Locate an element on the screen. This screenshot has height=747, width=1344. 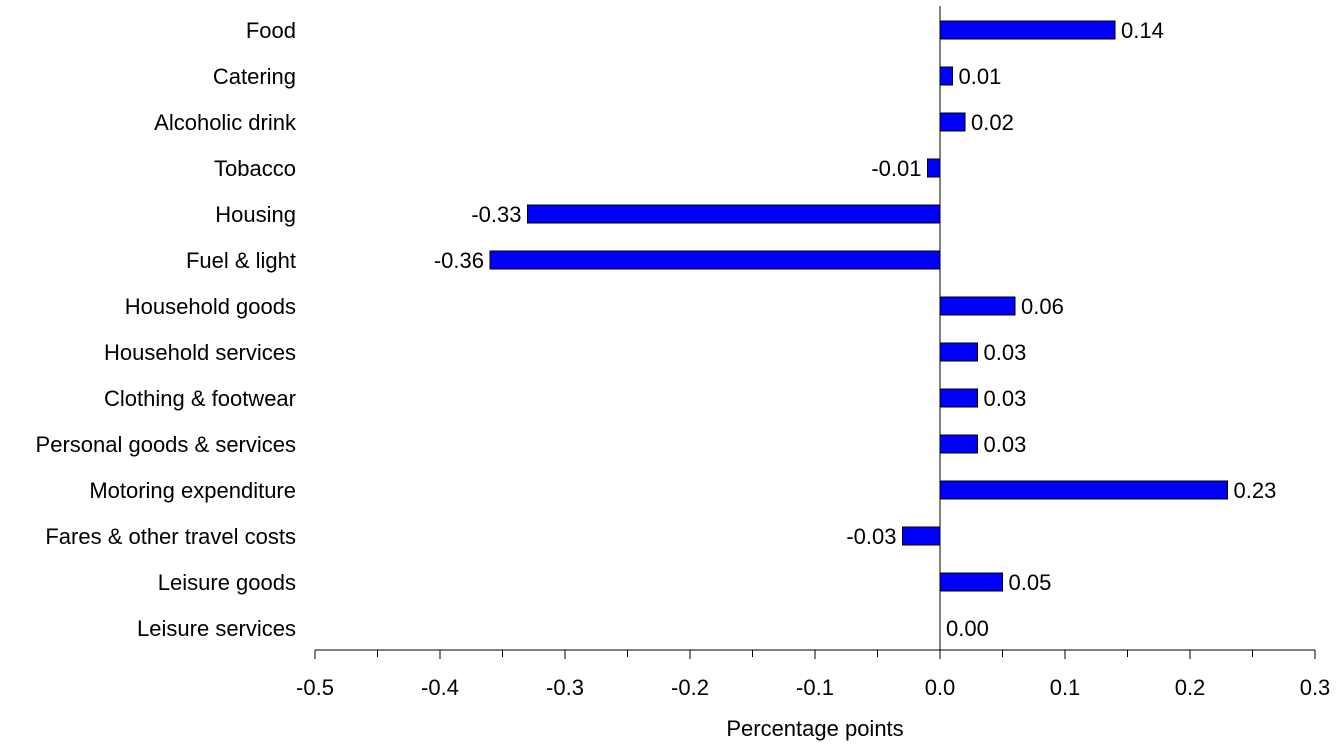
category-label: Tobacco is located at coordinates (255, 168).